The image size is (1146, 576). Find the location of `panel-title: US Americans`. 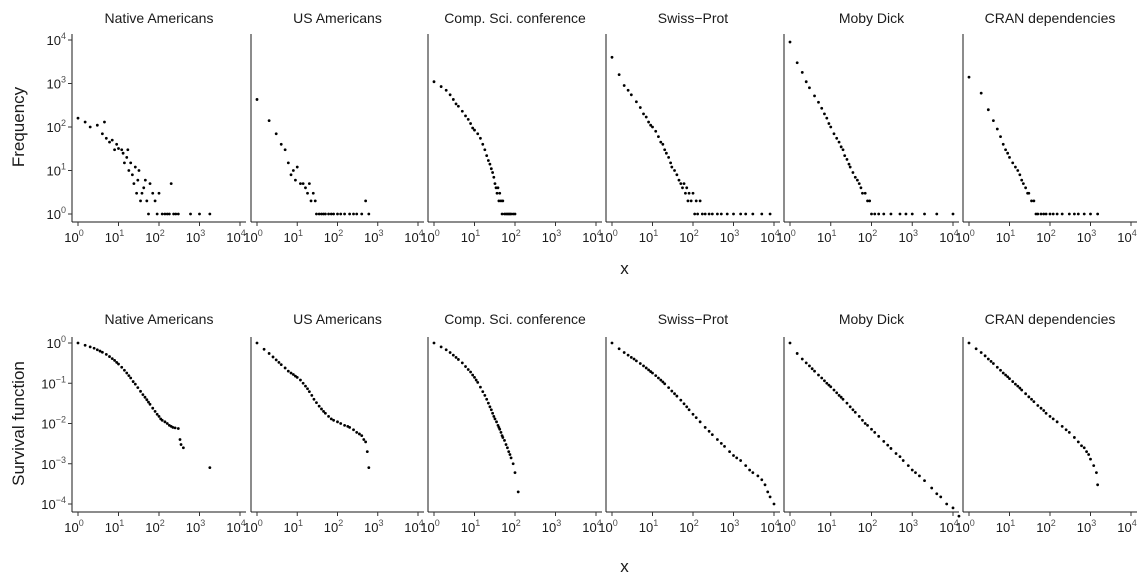

panel-title: US Americans is located at coordinates (337, 18).